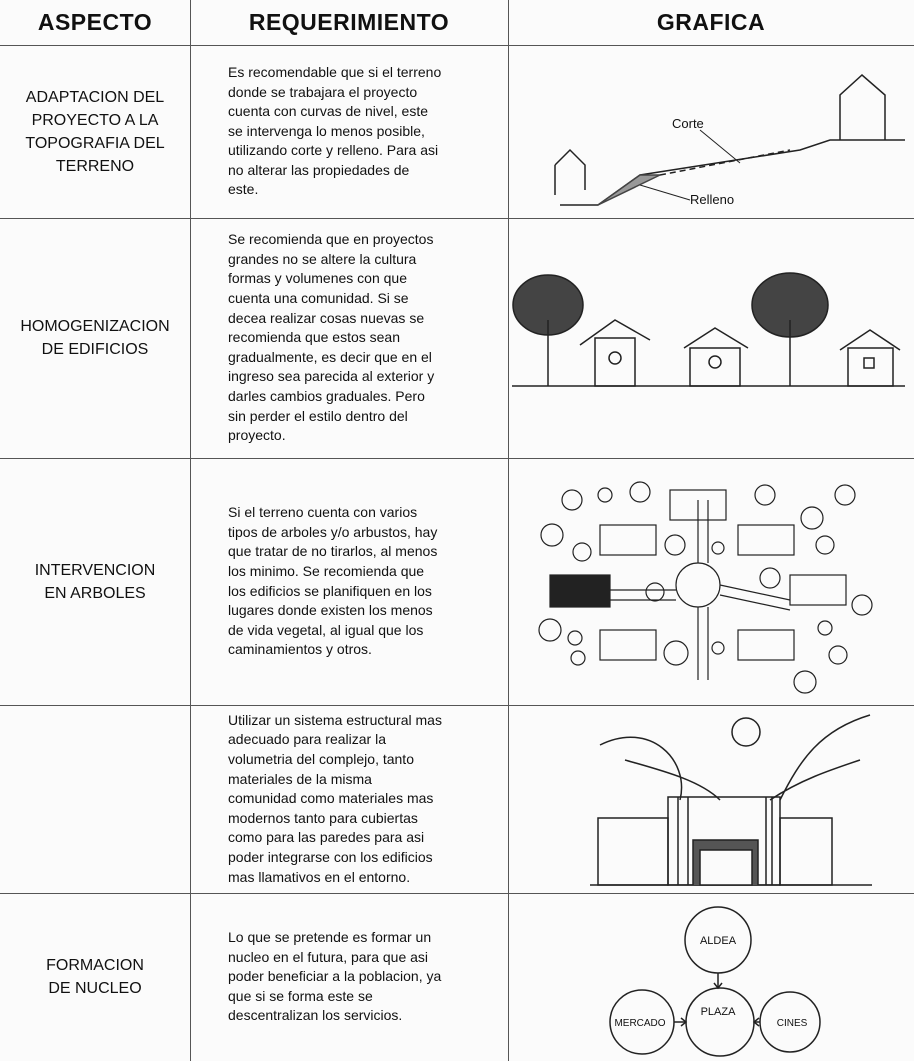 Image resolution: width=914 pixels, height=1061 pixels. What do you see at coordinates (333, 551) in the screenshot?
I see `requirement-line: que tratar de no tirarlos, al menos` at bounding box center [333, 551].